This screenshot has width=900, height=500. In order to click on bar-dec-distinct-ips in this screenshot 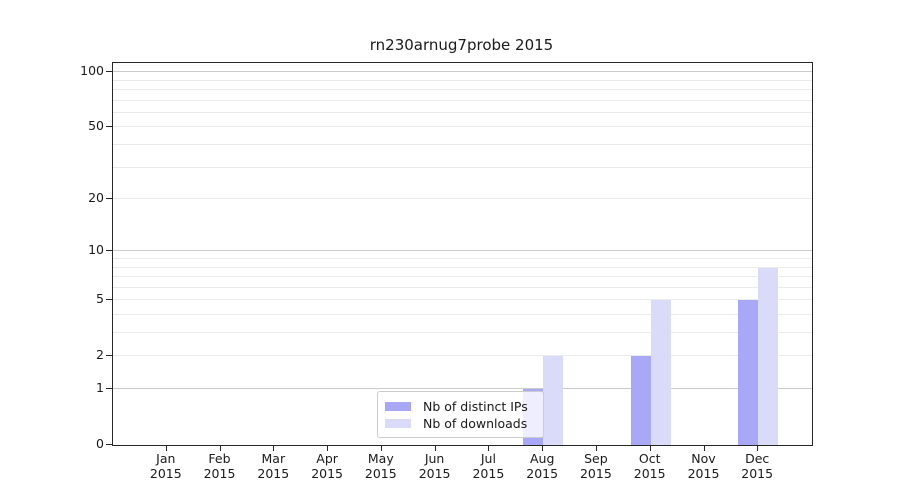, I will do `click(748, 372)`.